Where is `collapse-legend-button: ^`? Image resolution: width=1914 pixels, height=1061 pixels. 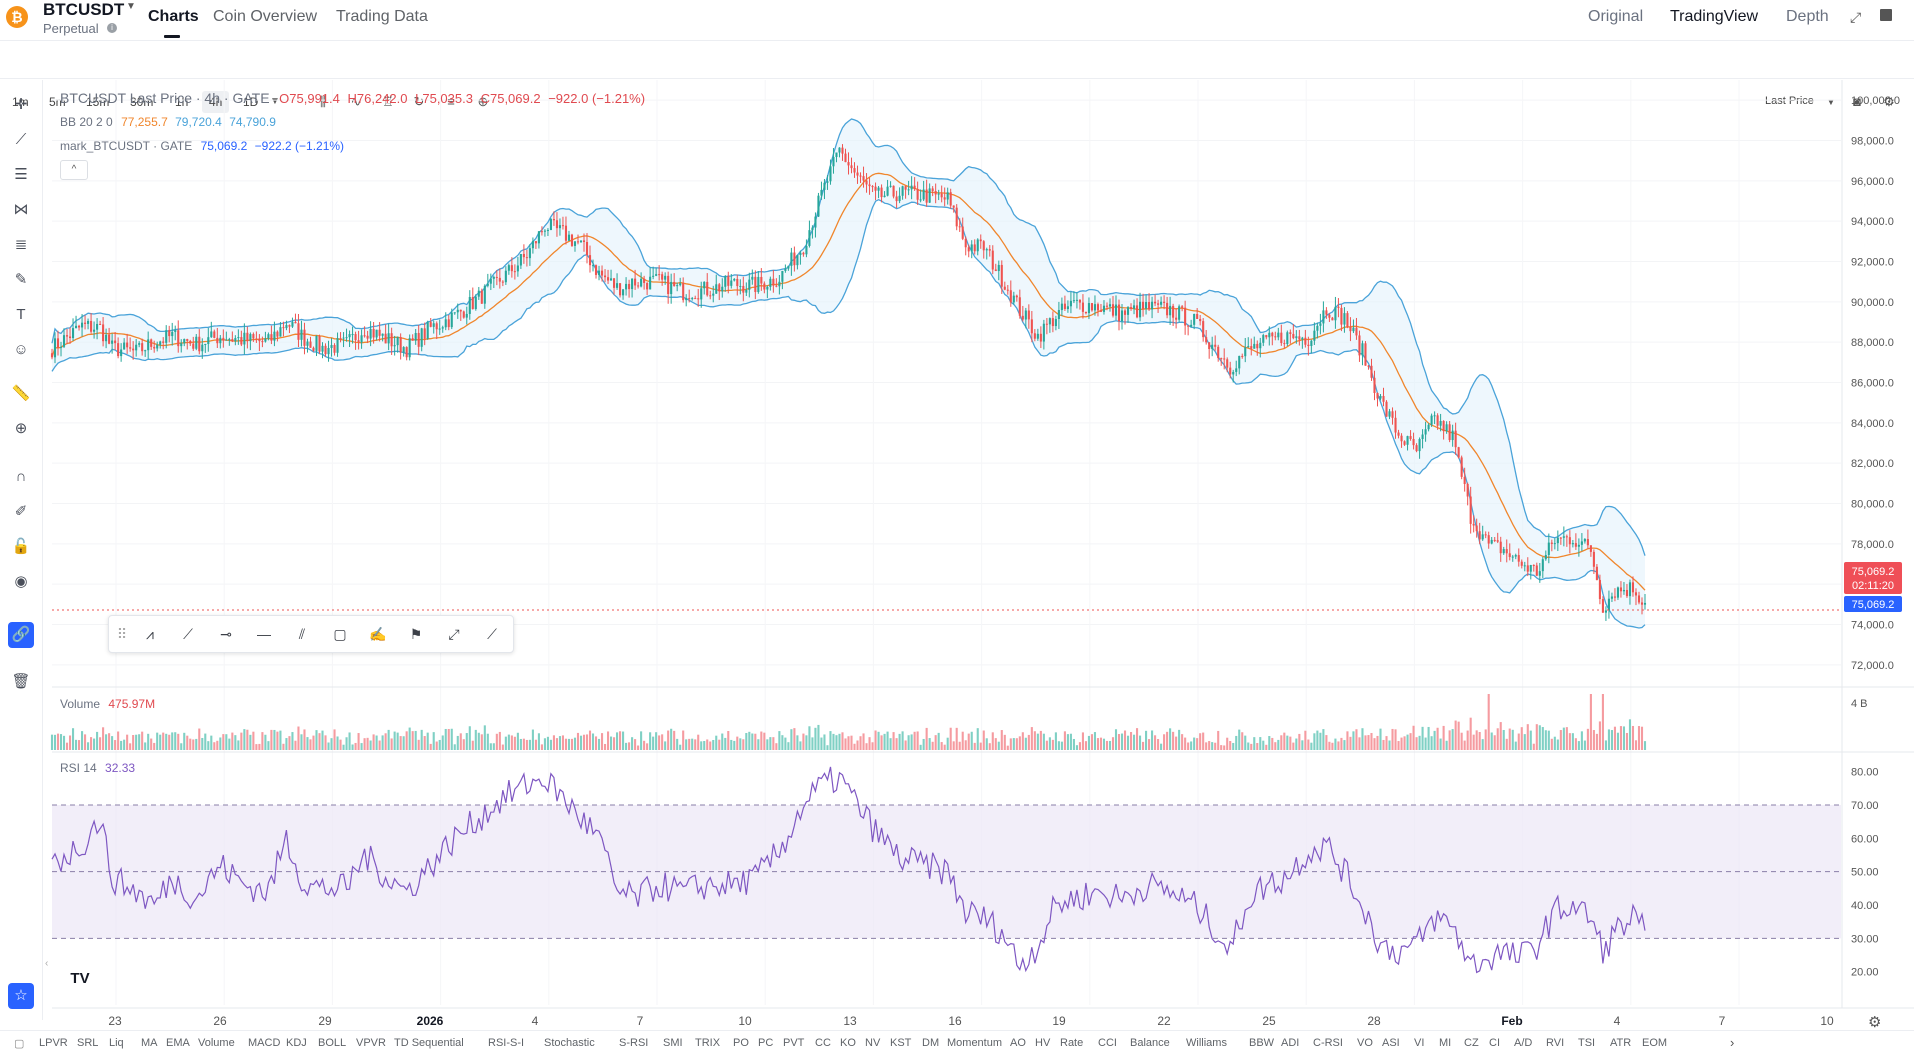 collapse-legend-button: ^ is located at coordinates (74, 170).